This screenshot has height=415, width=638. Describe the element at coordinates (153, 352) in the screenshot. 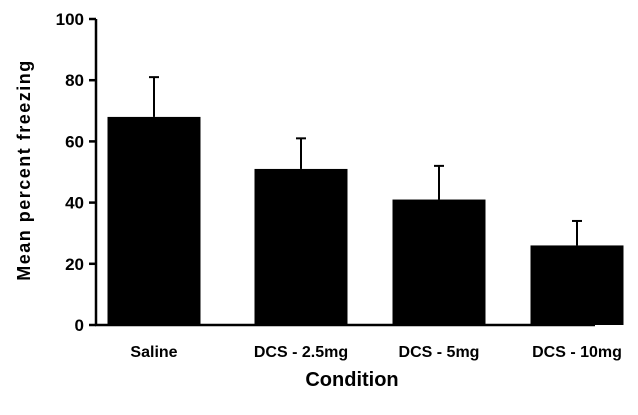

I see `x-tick-label: Saline` at that location.